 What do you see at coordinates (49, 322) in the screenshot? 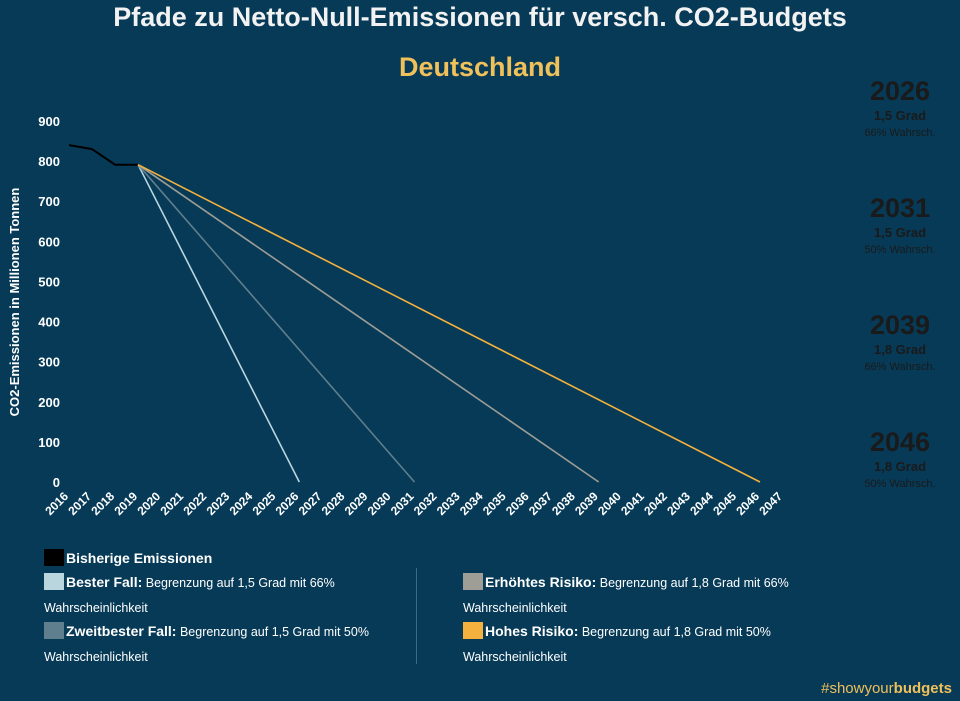
I see `y-tick-label: 400` at bounding box center [49, 322].